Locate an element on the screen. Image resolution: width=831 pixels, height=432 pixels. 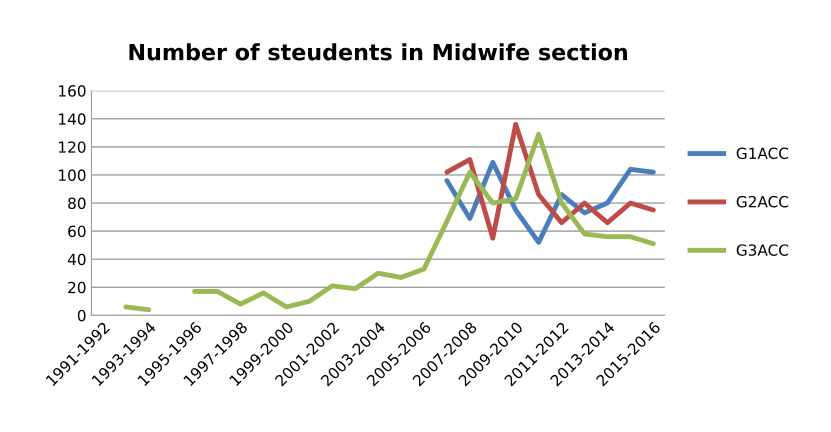
y-tick-label: 0 is located at coordinates (82, 316).